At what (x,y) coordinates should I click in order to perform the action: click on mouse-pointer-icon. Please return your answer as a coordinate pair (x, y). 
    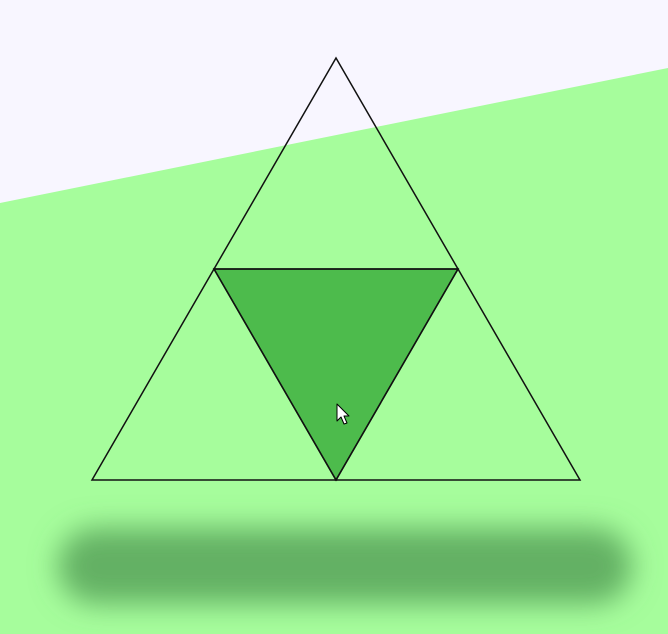
    Looking at the image, I should click on (343, 414).